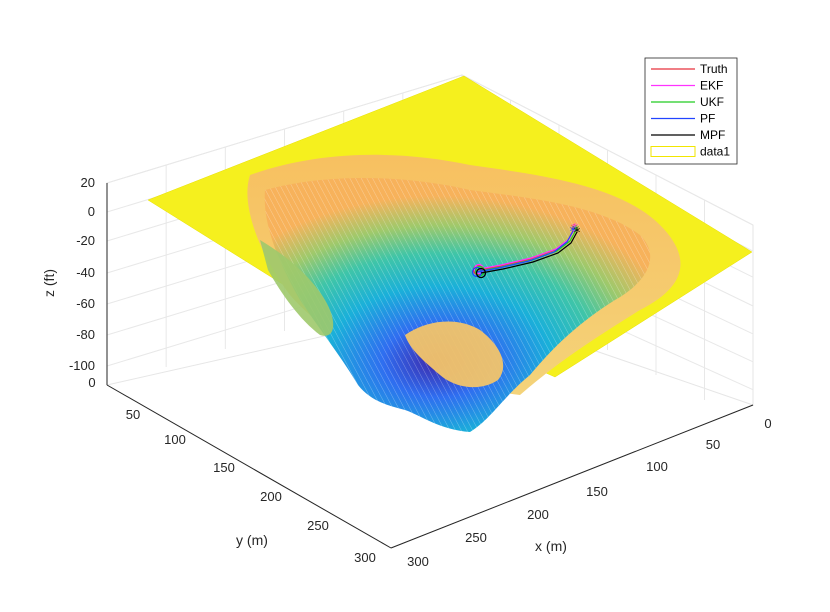  Describe the element at coordinates (318, 525) in the screenshot. I see `y-tick-label: 250` at that location.